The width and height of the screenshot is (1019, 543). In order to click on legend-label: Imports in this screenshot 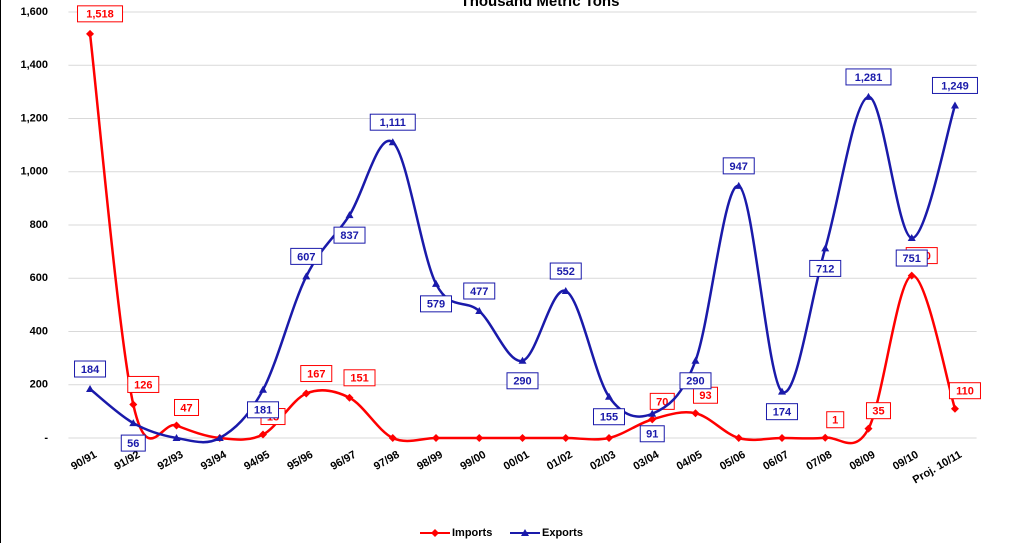, I will do `click(472, 533)`.